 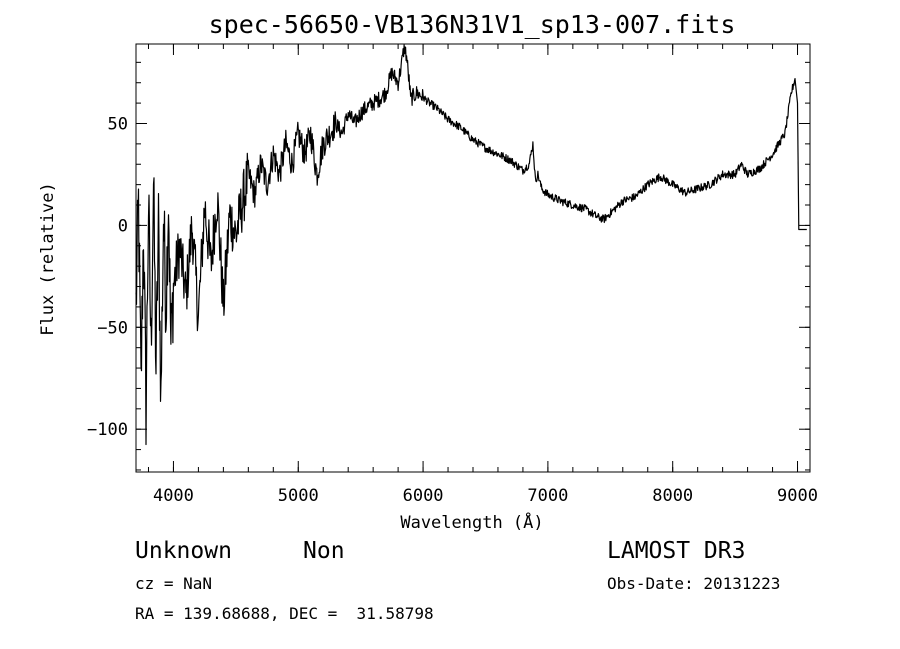 I want to click on x-tick-label: 6000, so click(x=423, y=496).